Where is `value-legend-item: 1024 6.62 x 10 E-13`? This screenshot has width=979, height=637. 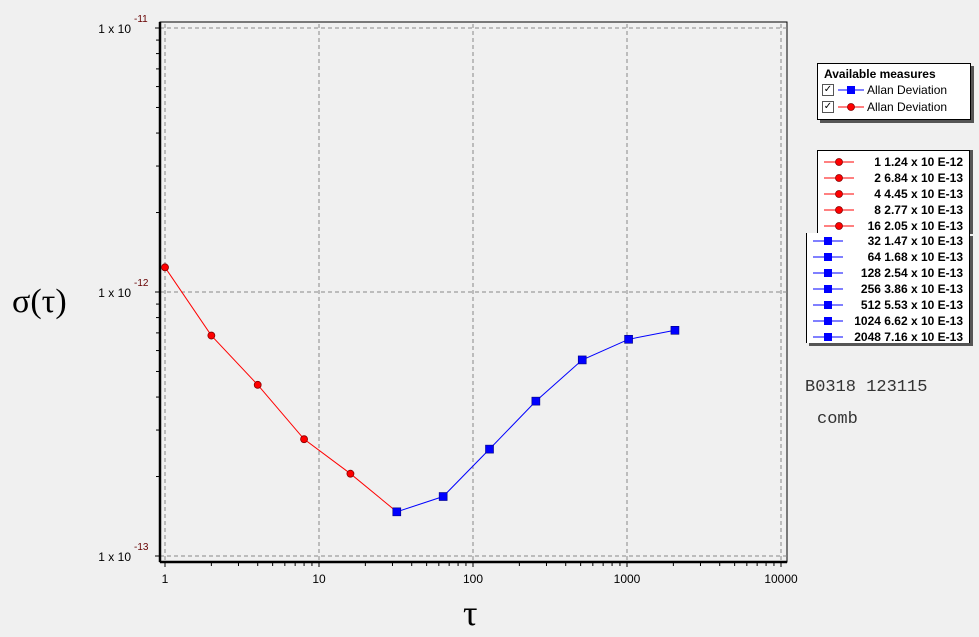 value-legend-item: 1024 6.62 x 10 E-13 is located at coordinates (888, 321).